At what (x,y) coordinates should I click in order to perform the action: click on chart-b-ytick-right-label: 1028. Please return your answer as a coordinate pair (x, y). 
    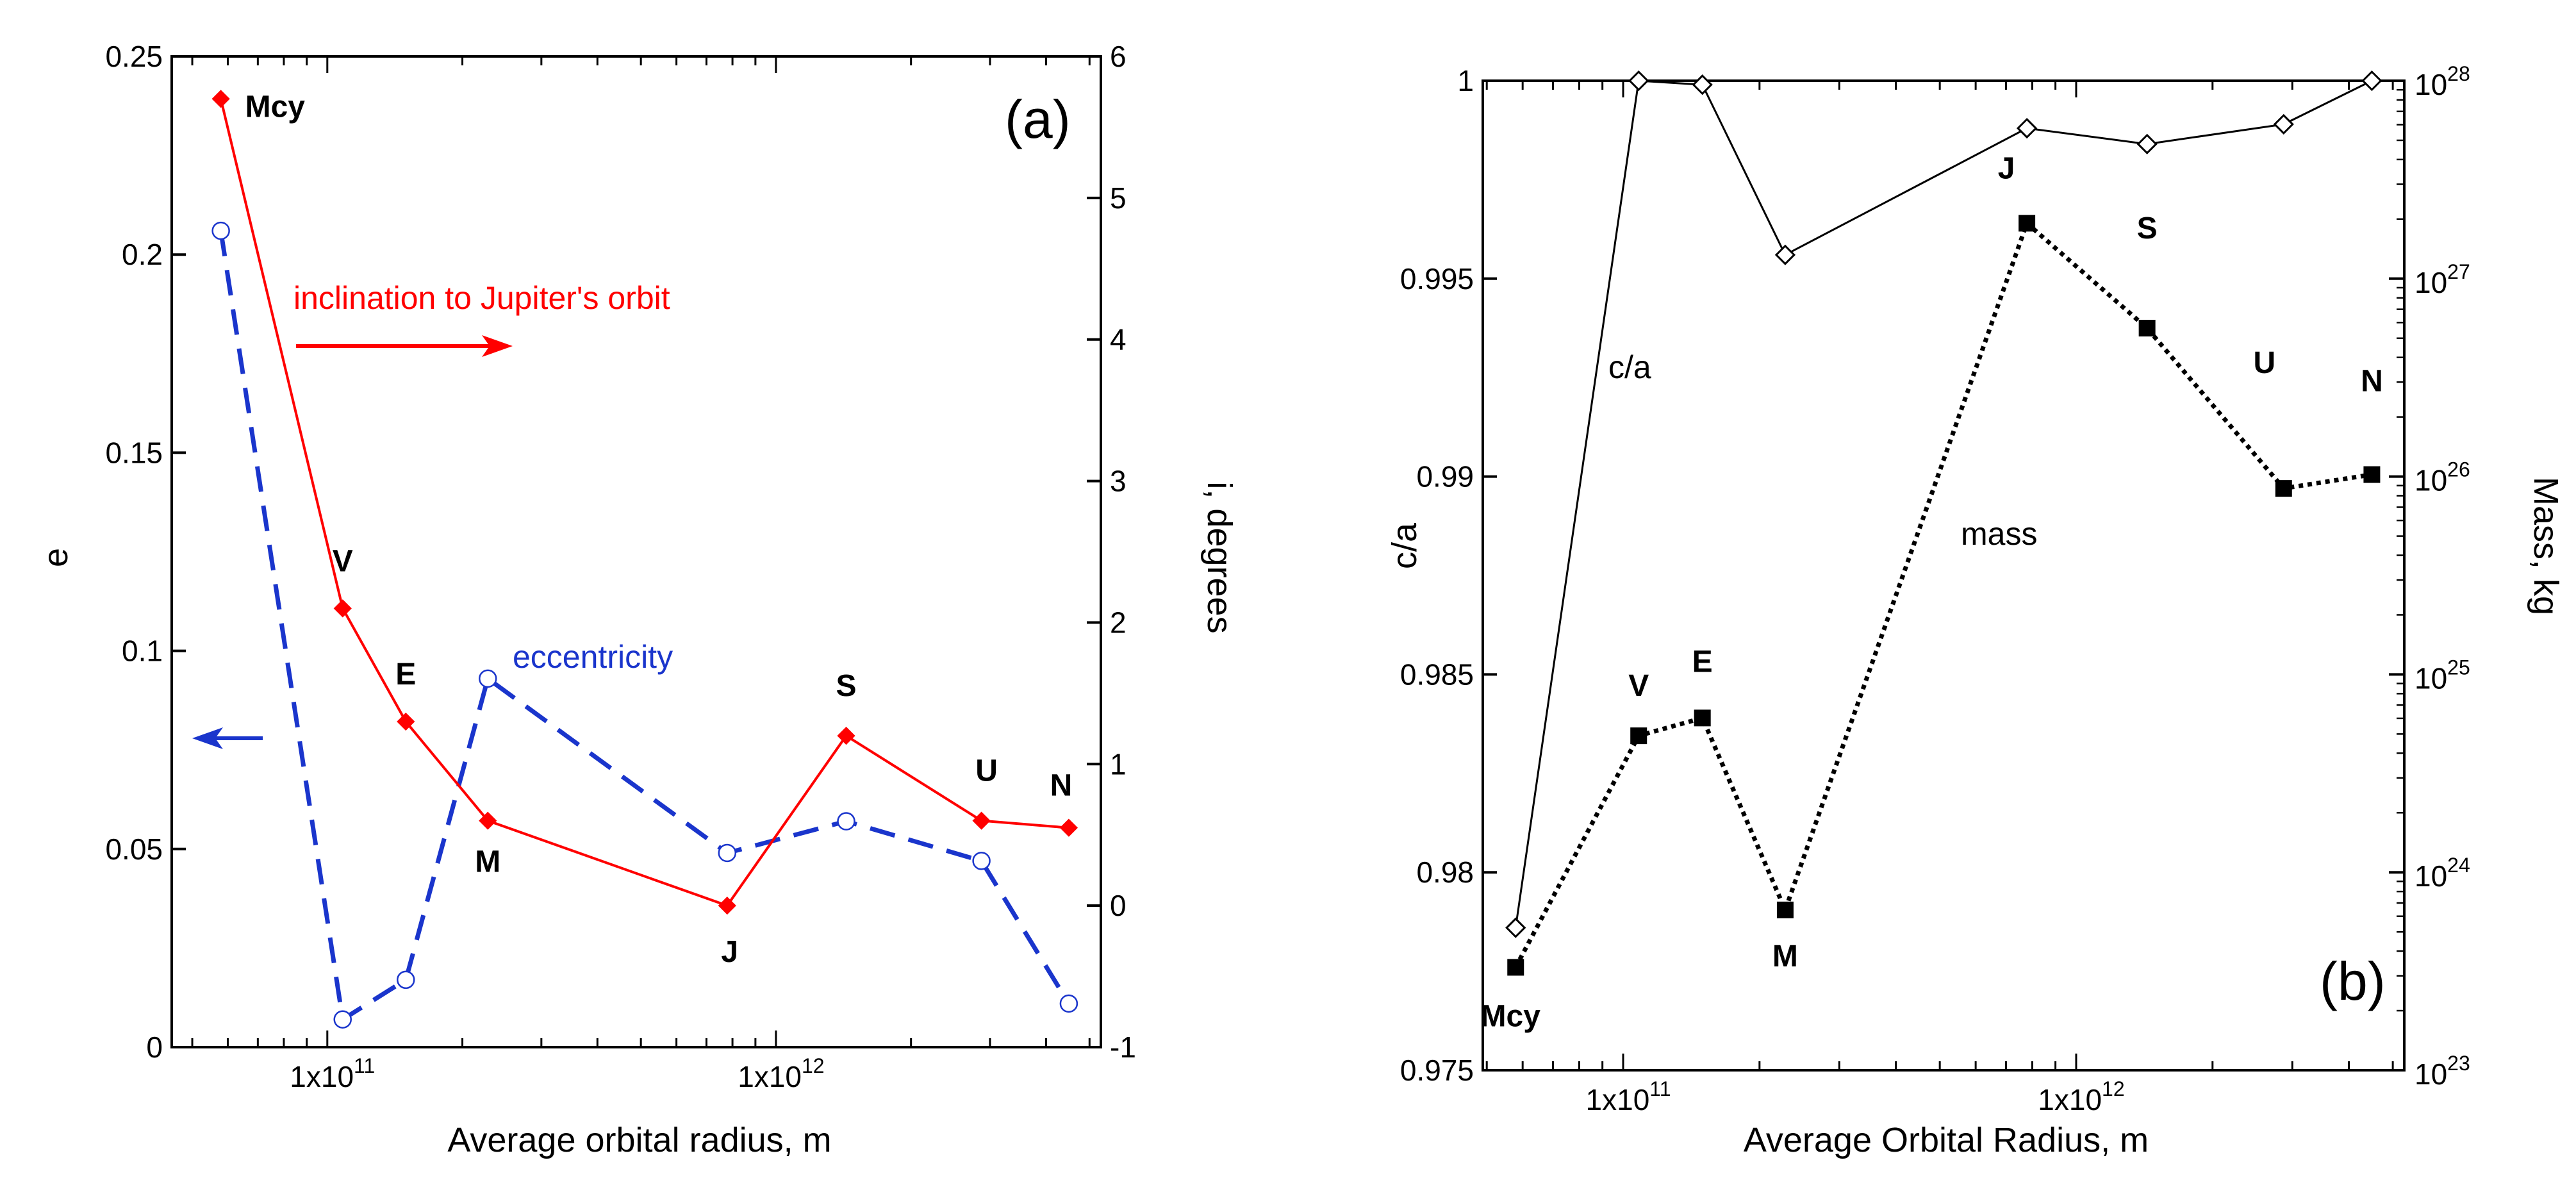
    Looking at the image, I should click on (2442, 81).